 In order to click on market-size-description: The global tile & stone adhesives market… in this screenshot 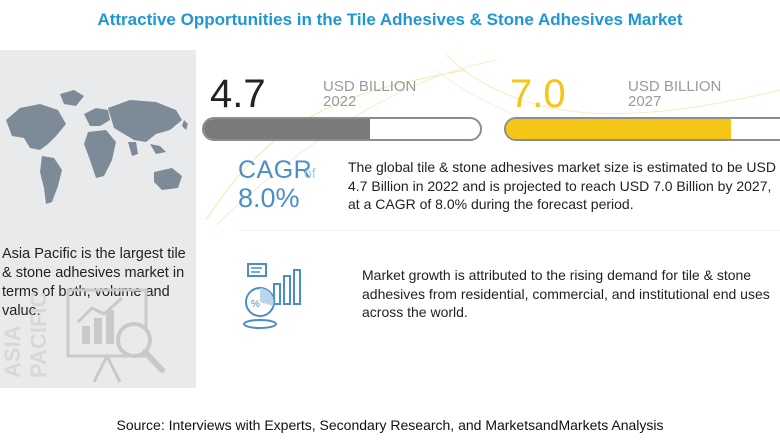, I will do `click(562, 185)`.